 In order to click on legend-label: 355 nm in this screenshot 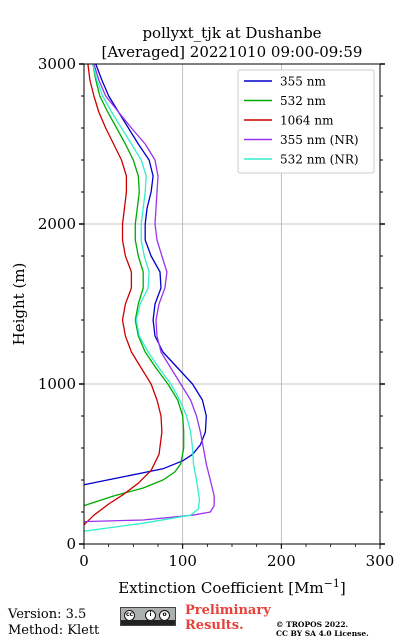, I will do `click(303, 82)`.